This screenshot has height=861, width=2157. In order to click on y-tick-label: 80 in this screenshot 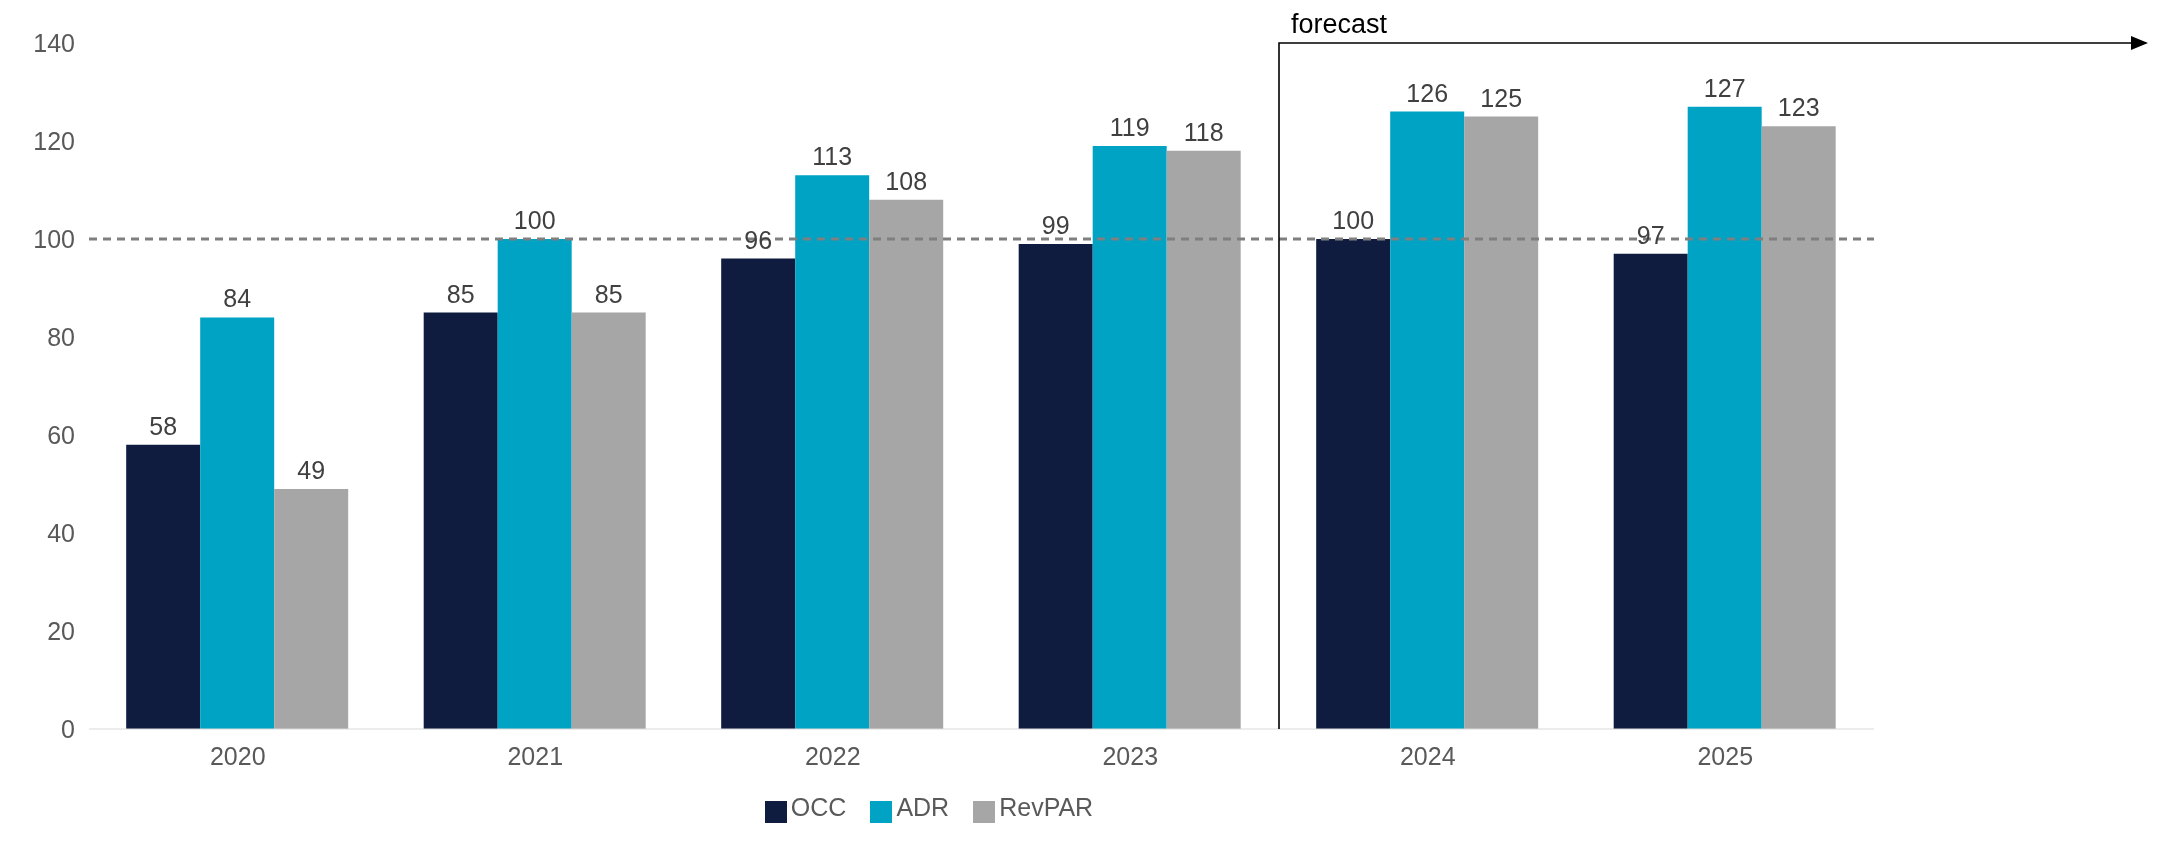, I will do `click(61, 336)`.